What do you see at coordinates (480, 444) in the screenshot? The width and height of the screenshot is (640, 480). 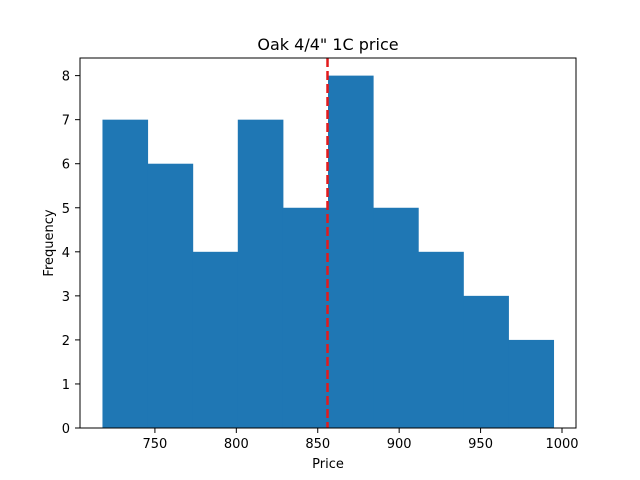 I see `x-tick-label: 950` at bounding box center [480, 444].